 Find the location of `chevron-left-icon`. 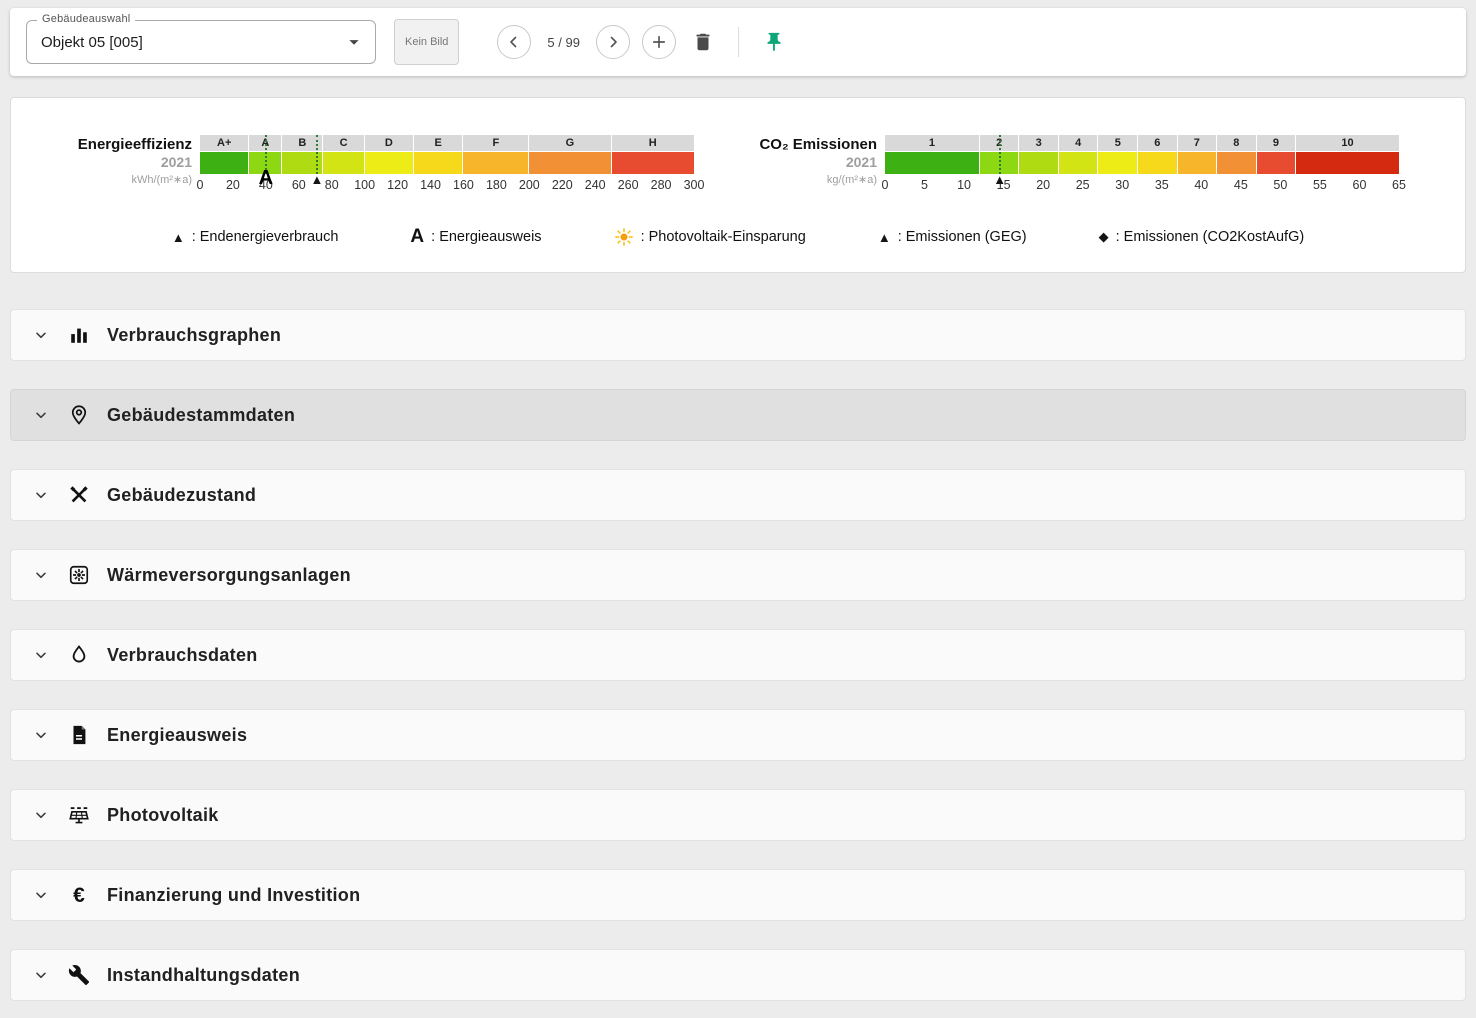

chevron-left-icon is located at coordinates (514, 42).